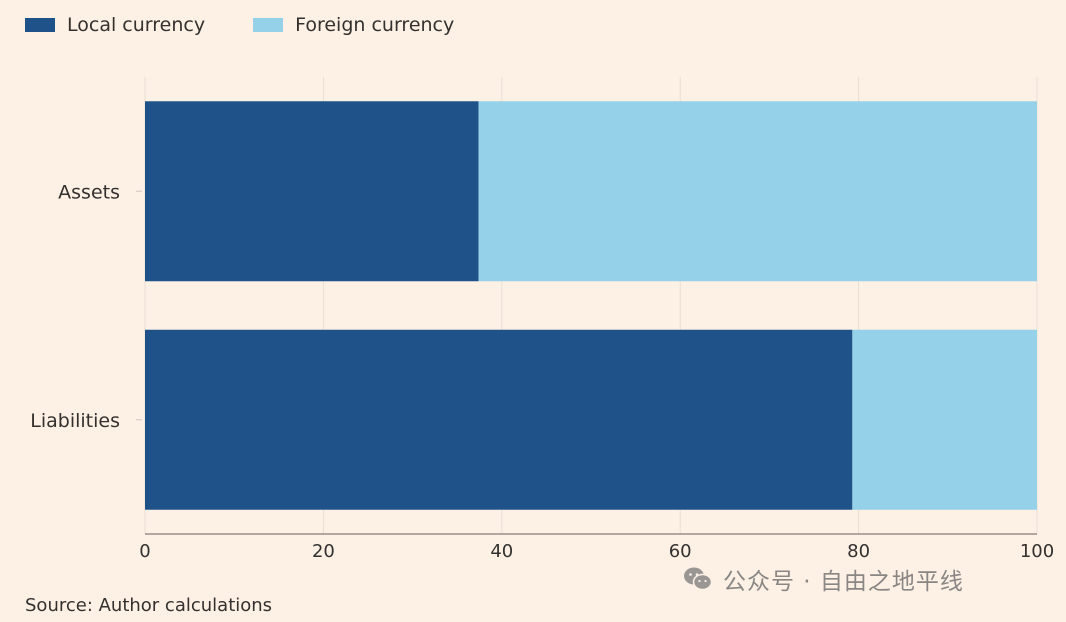 The width and height of the screenshot is (1066, 622). I want to click on tick-label-x-40: 40, so click(501, 551).